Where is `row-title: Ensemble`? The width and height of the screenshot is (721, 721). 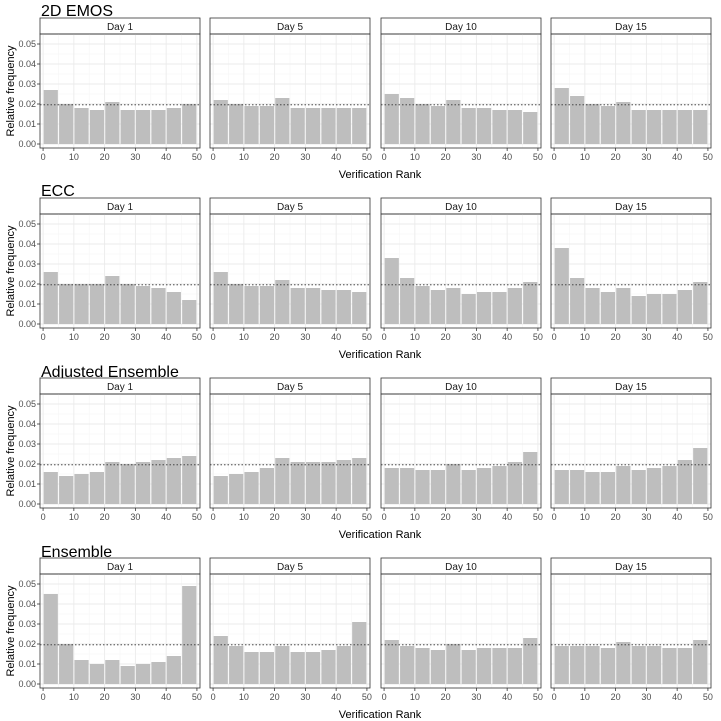
row-title: Ensemble is located at coordinates (76, 552).